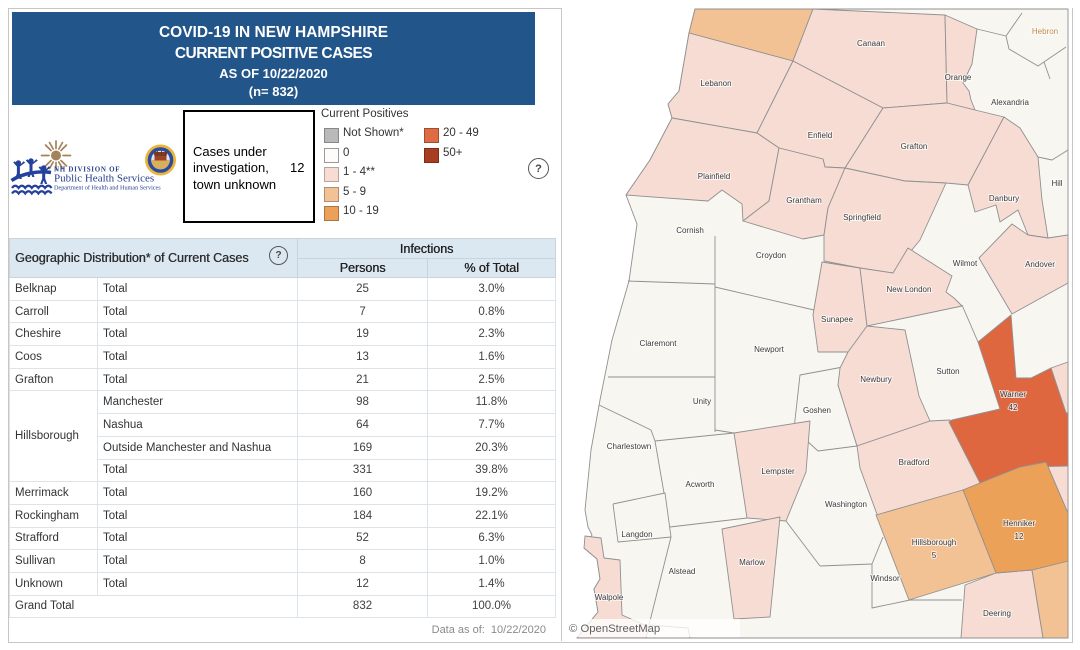 This screenshot has height=650, width=1080. What do you see at coordinates (700, 484) in the screenshot?
I see `svg-text: Acworth` at bounding box center [700, 484].